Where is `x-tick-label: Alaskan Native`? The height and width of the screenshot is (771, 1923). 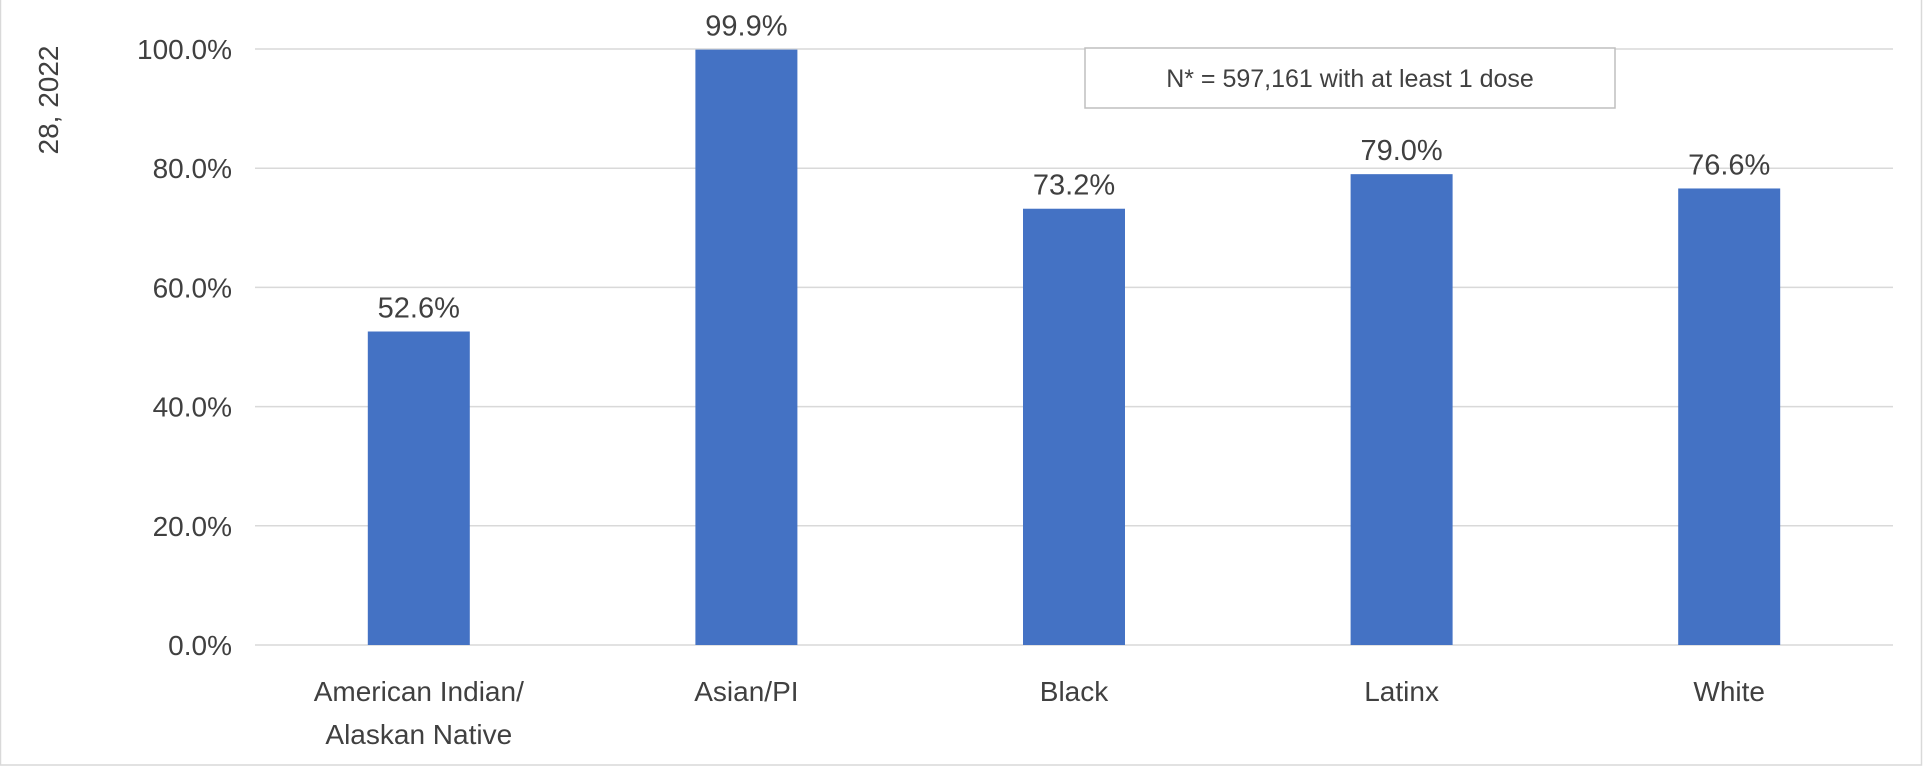 x-tick-label: Alaskan Native is located at coordinates (418, 734).